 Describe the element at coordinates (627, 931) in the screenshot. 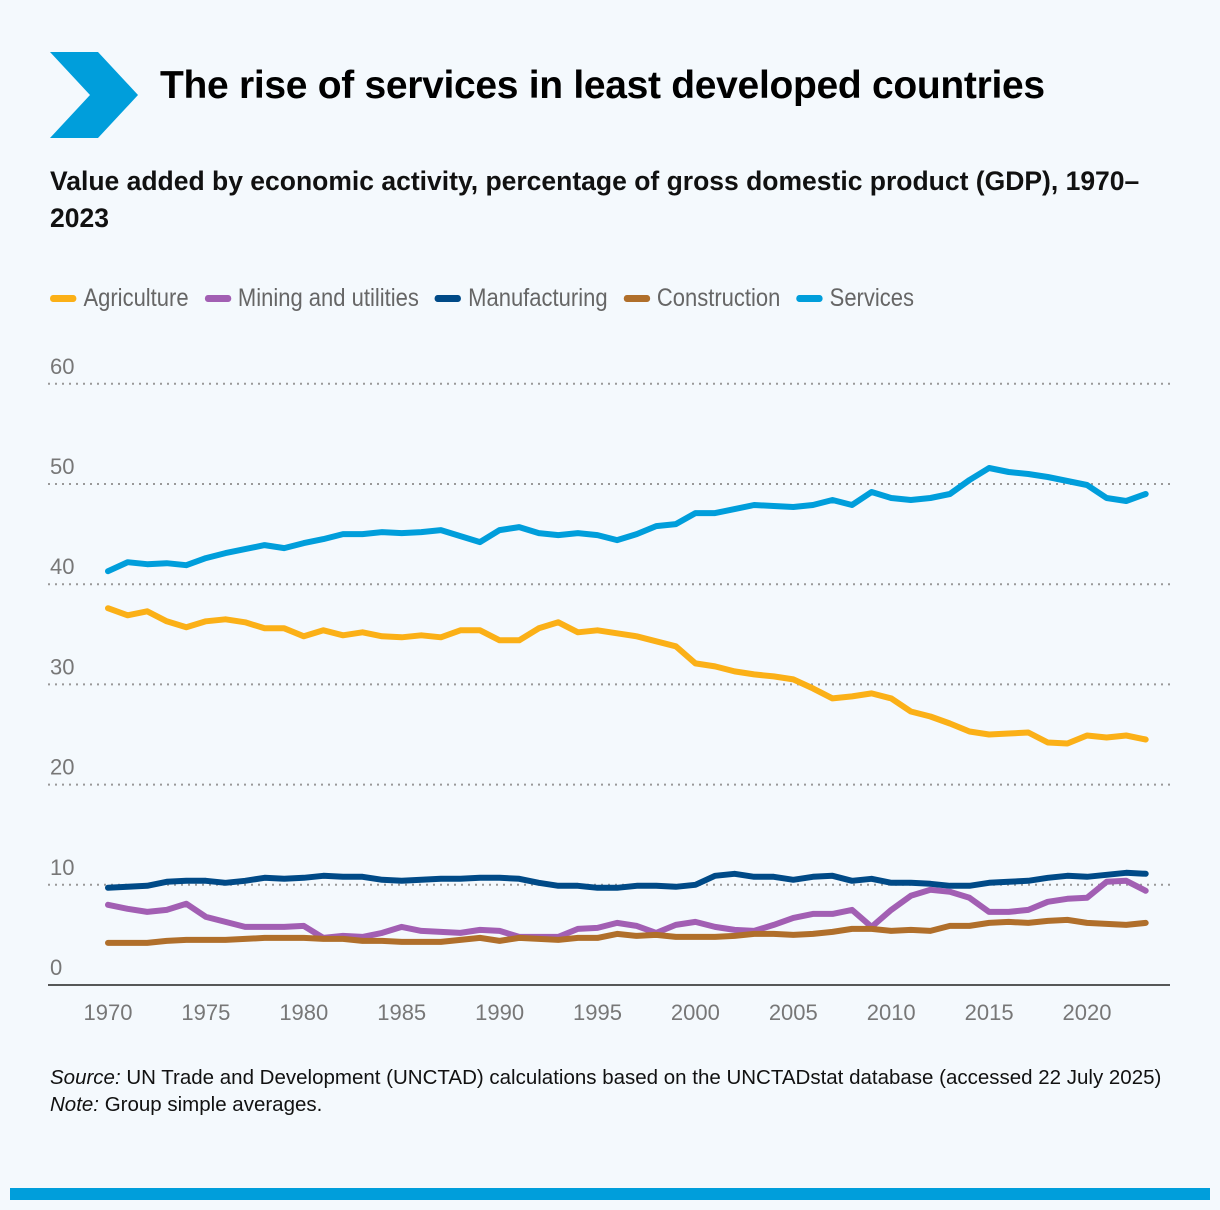

I see `series-line-construction` at that location.